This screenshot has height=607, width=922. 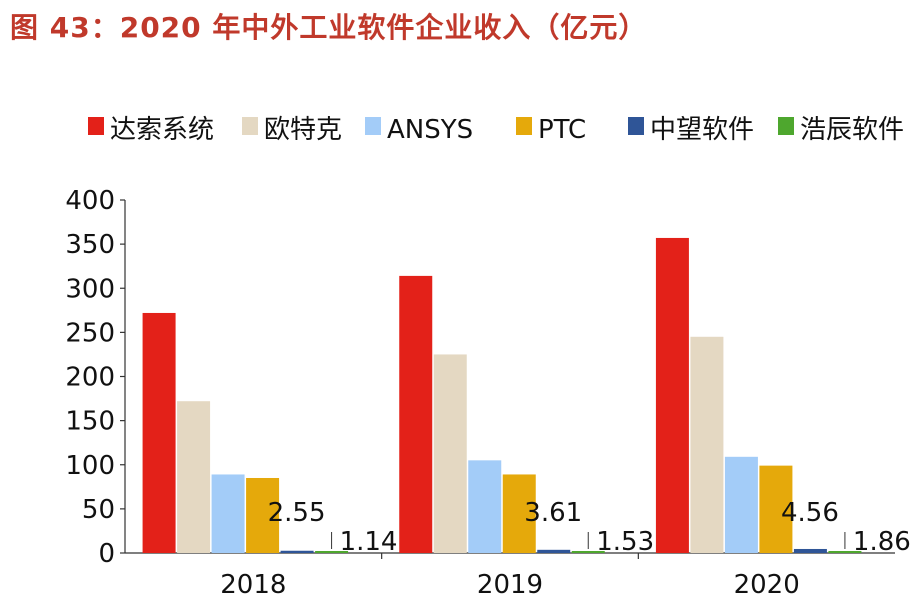 I want to click on y-tick-label-7: 350, so click(x=90, y=245).